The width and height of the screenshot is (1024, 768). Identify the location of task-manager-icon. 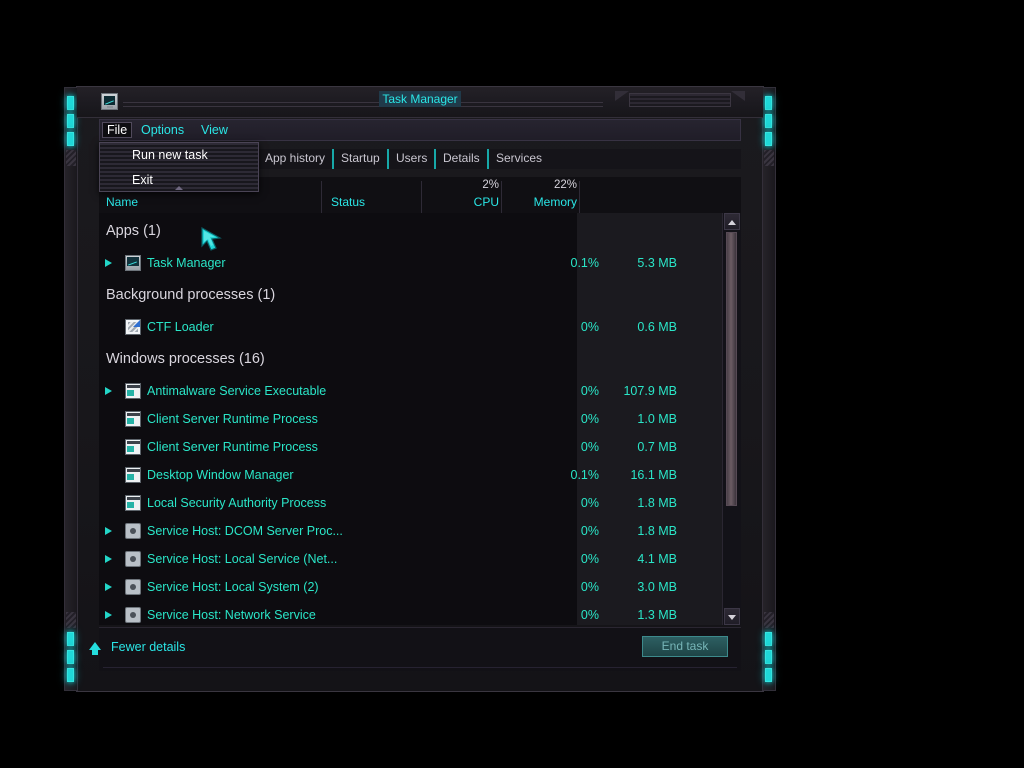
(109, 101).